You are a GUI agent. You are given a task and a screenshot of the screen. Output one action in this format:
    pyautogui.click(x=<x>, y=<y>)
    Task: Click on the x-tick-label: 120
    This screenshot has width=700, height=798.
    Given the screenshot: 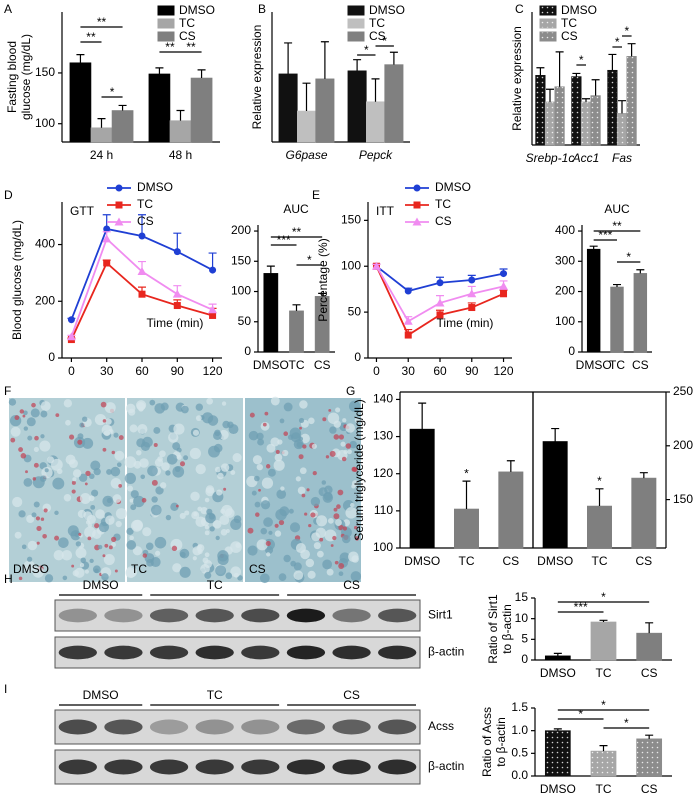 What is the action you would take?
    pyautogui.click(x=213, y=371)
    